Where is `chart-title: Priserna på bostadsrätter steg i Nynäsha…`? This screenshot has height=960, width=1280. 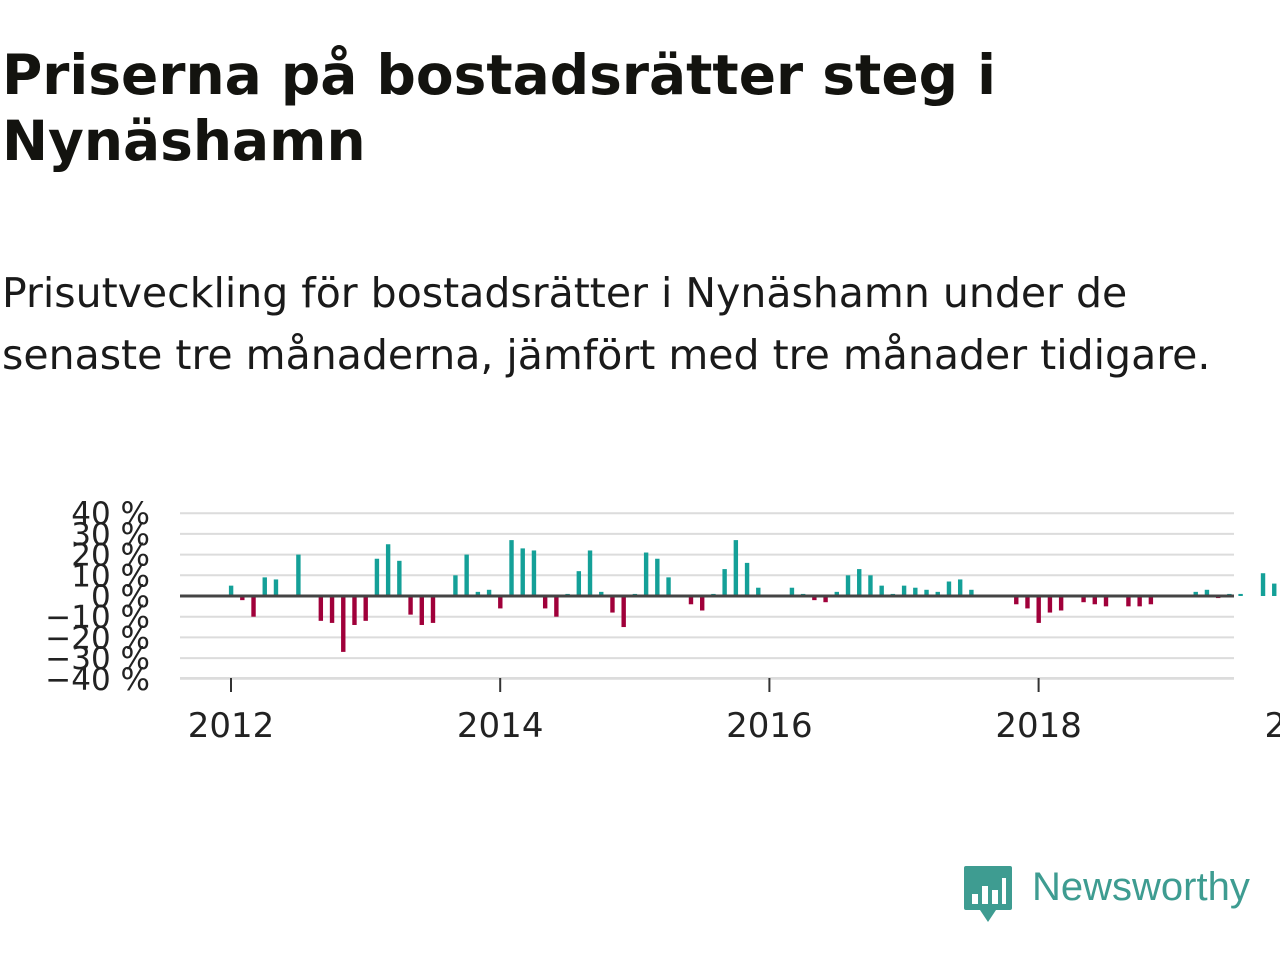 chart-title: Priserna på bostadsrätter steg i Nynäsha… is located at coordinates (499, 108).